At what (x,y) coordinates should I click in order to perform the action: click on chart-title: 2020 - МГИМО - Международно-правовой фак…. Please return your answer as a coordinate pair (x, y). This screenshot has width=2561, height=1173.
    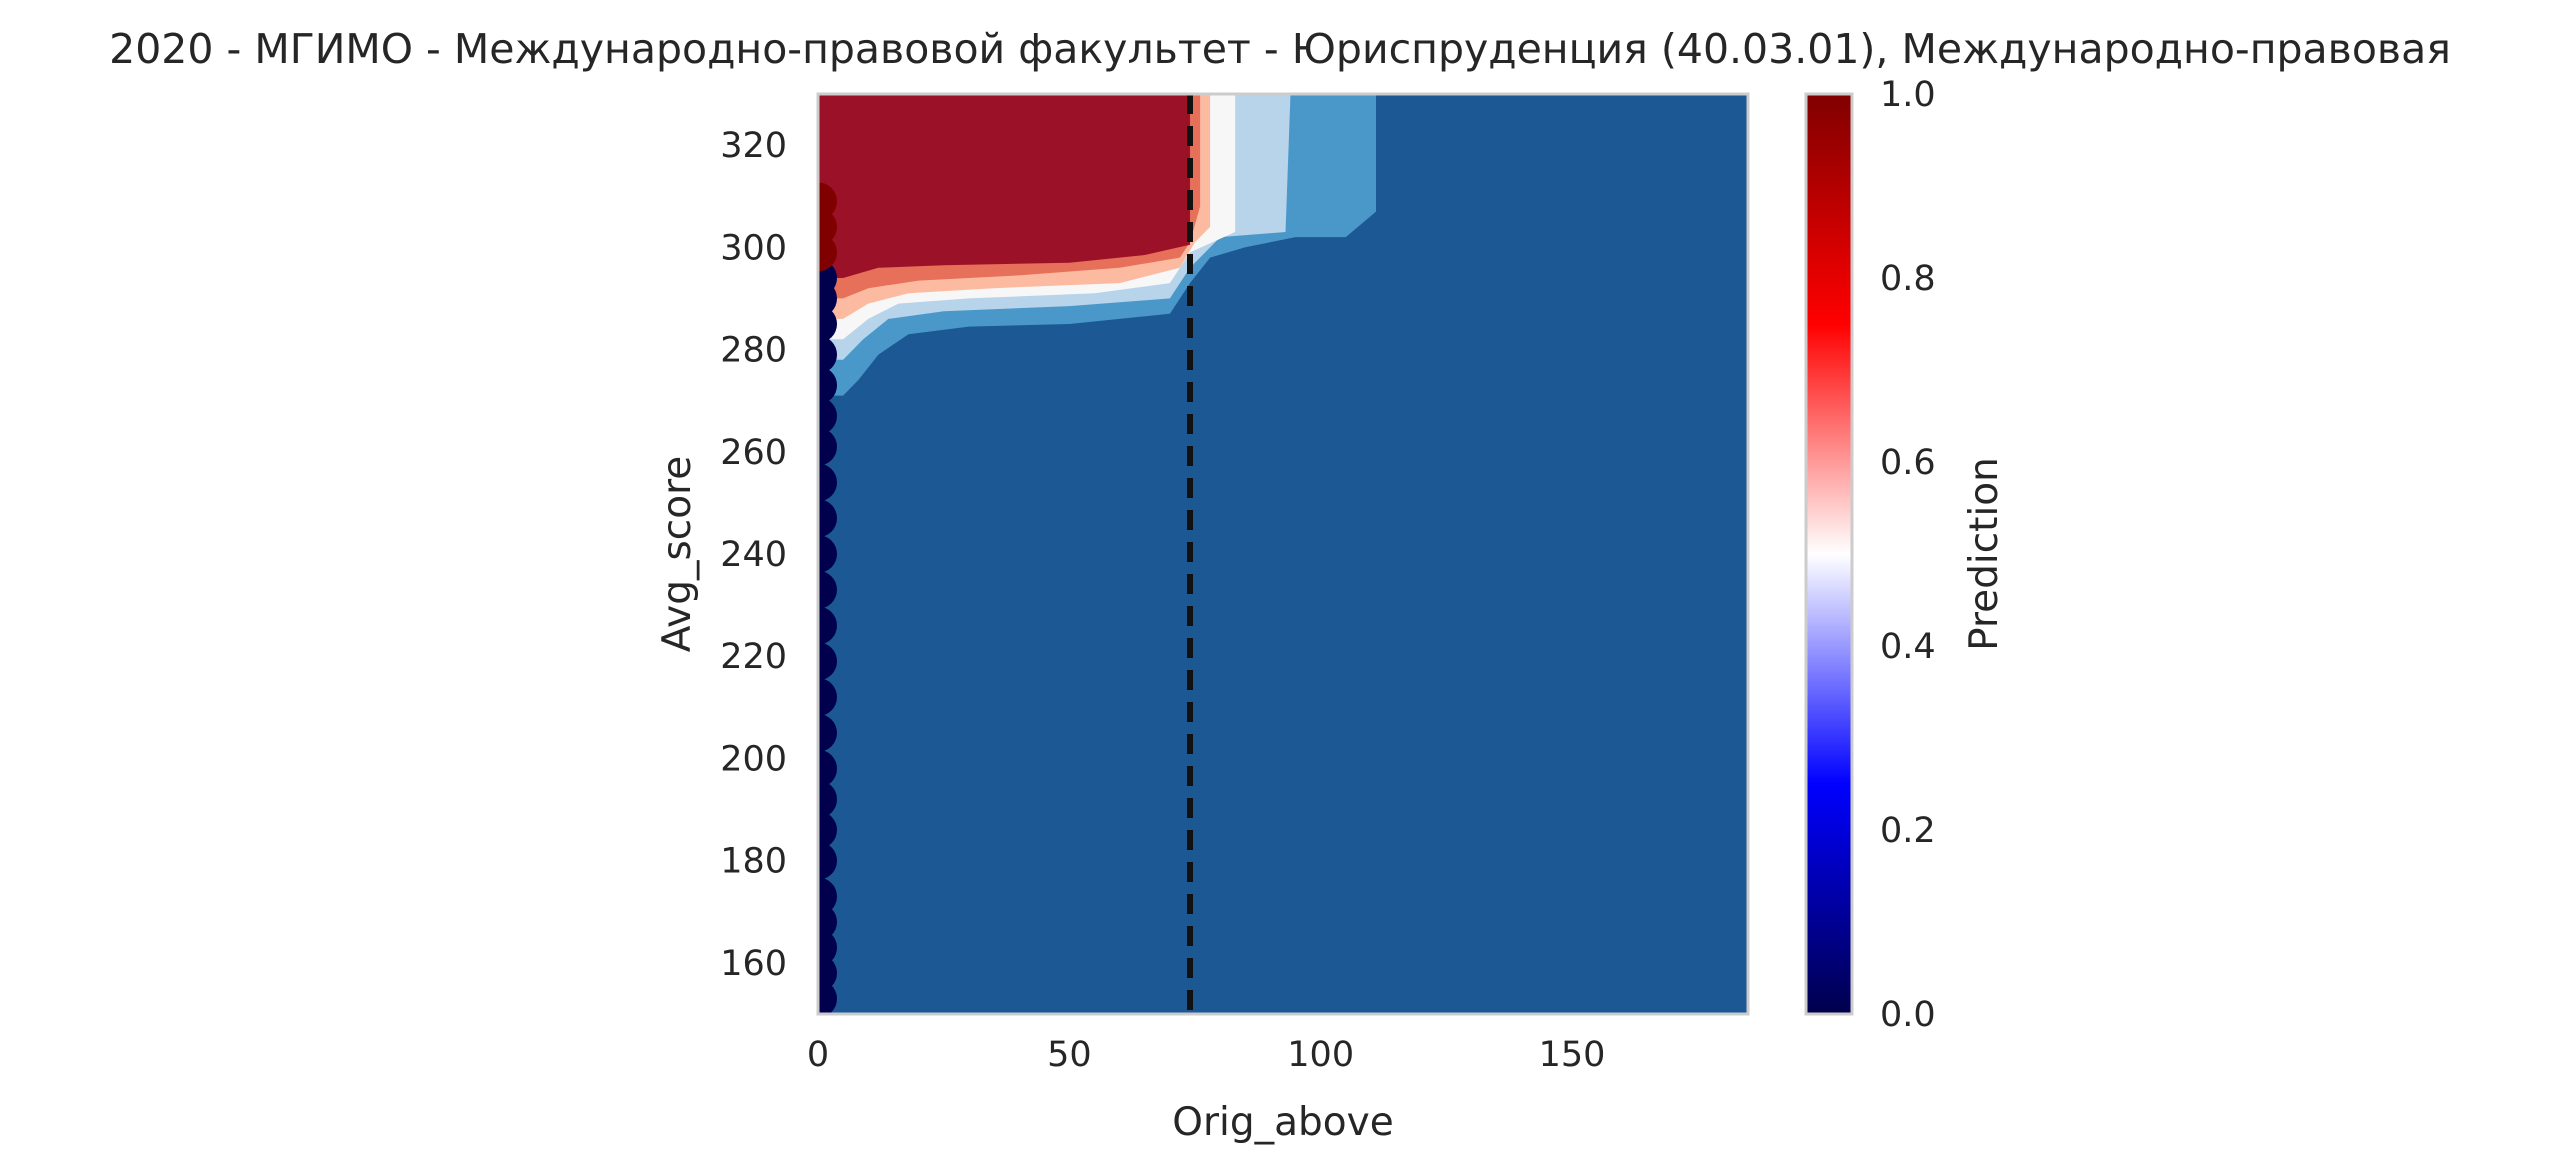
    Looking at the image, I should click on (1280, 49).